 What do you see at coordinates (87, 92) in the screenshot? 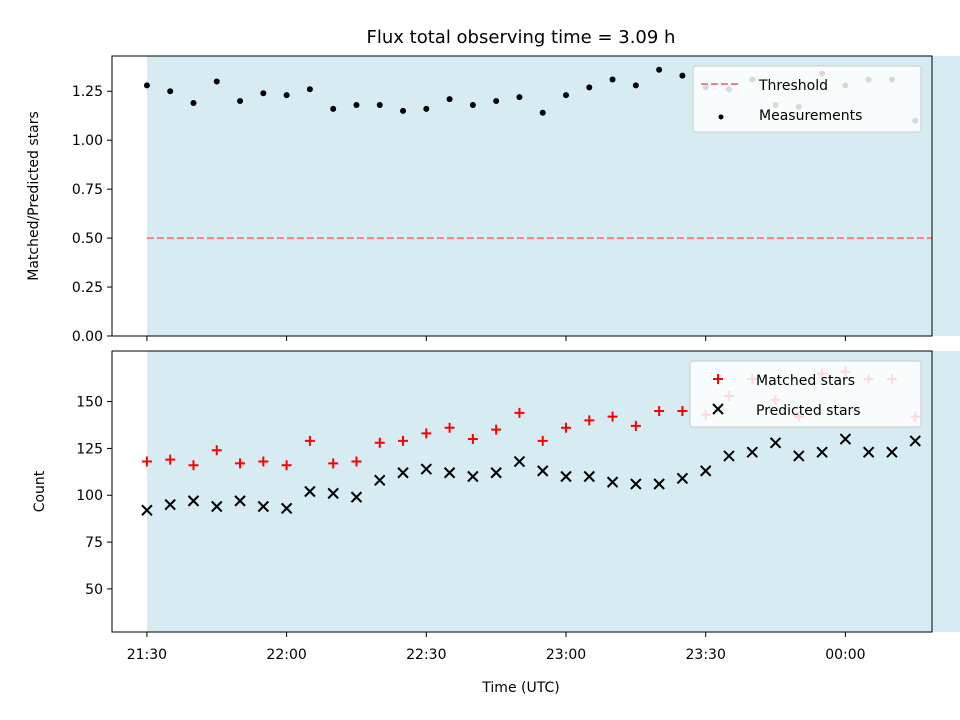
I see `y-tick-label: 1.25` at bounding box center [87, 92].